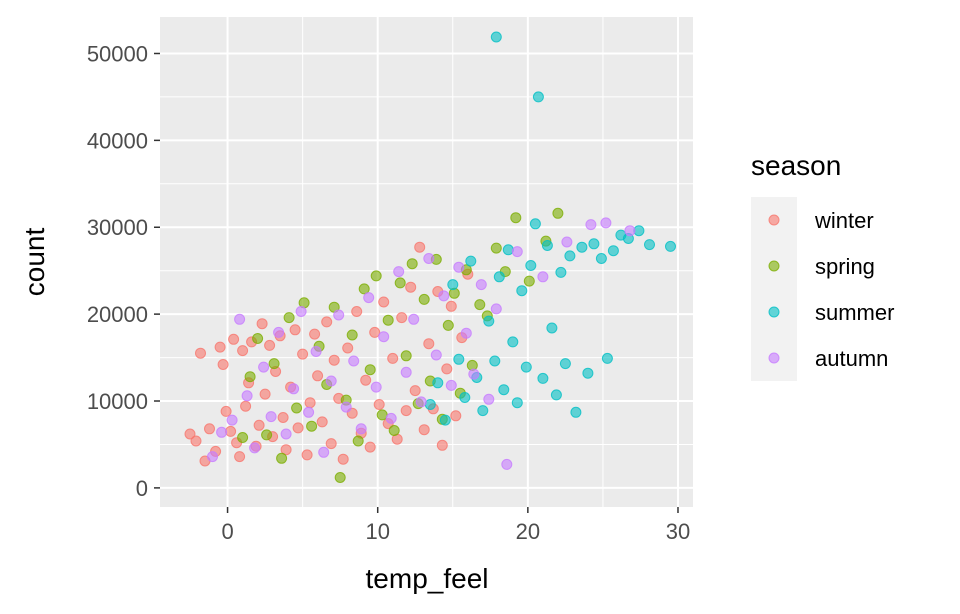  Describe the element at coordinates (774, 266) in the screenshot. I see `legend-marker-spring` at that location.